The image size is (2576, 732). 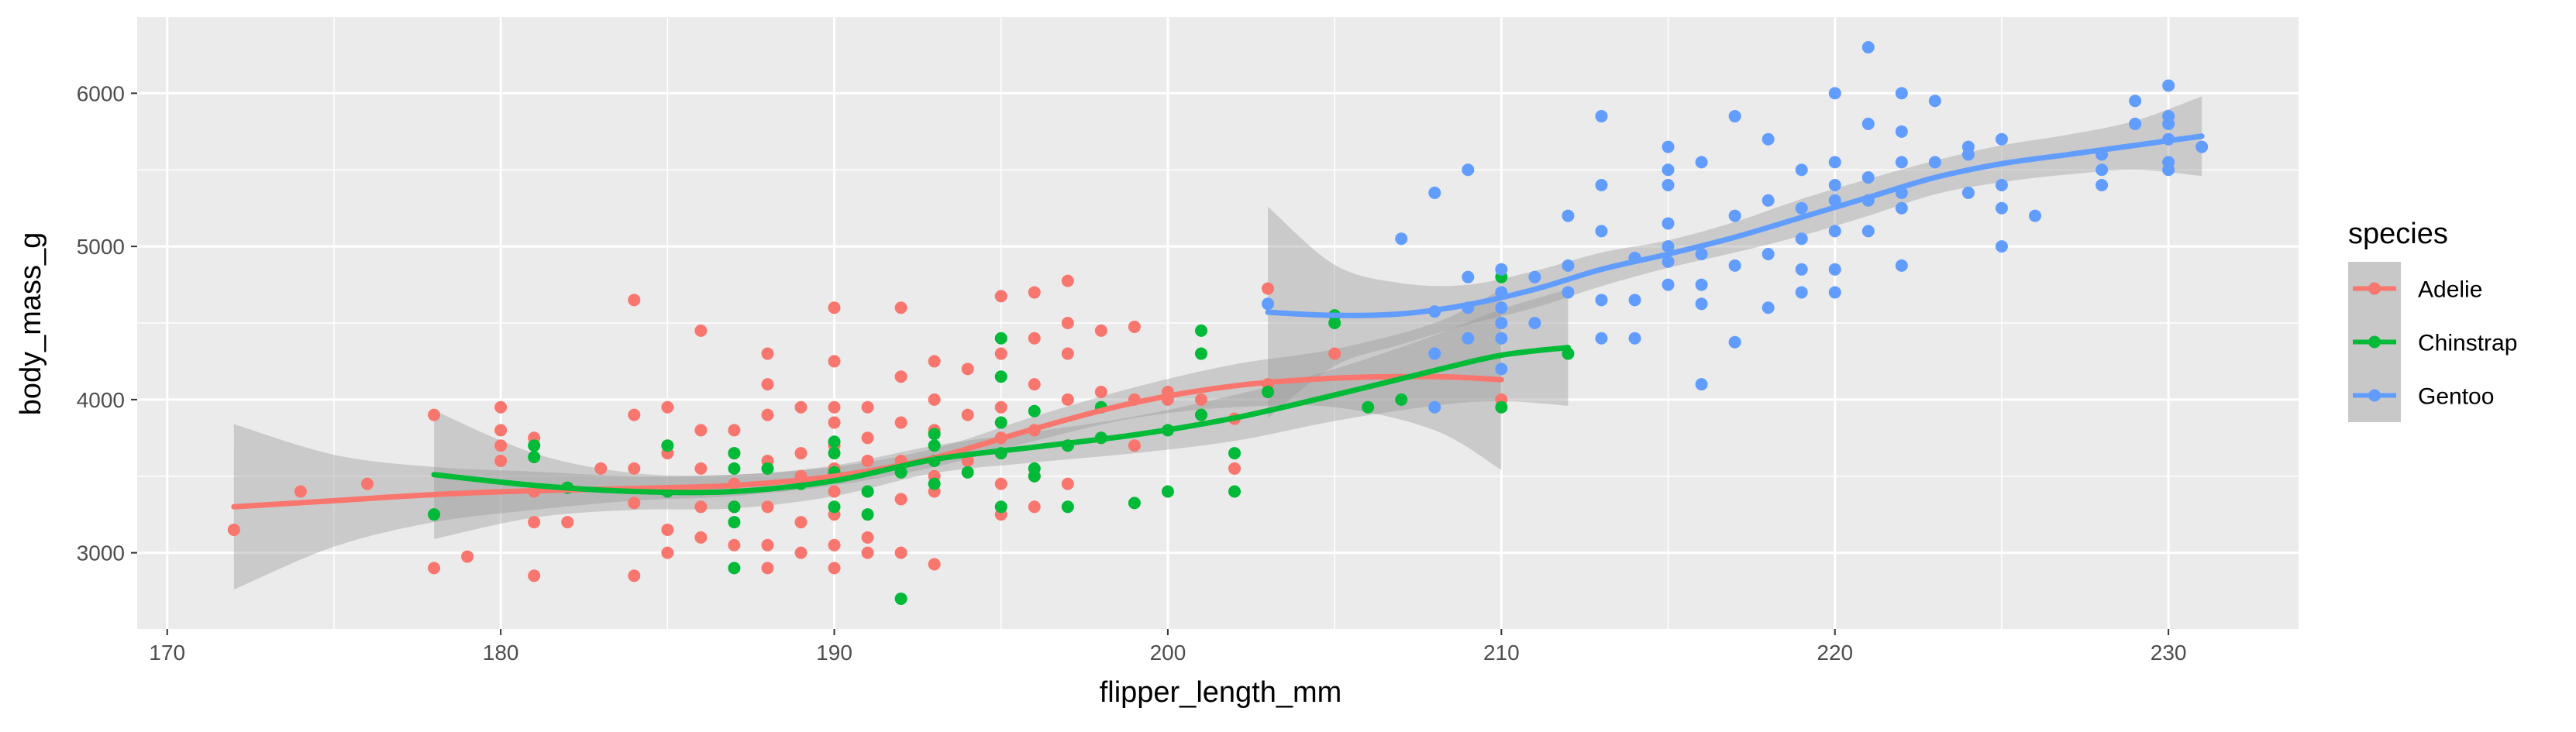 I want to click on legend: species Adelie Chinstrap Gentoo, so click(x=2432, y=320).